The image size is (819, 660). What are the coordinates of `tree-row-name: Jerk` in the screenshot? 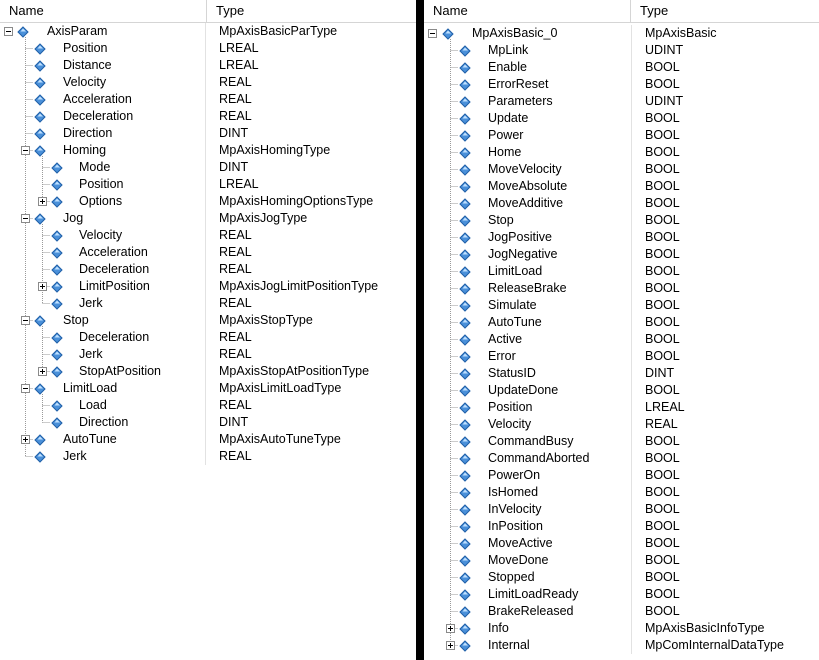 It's located at (91, 354).